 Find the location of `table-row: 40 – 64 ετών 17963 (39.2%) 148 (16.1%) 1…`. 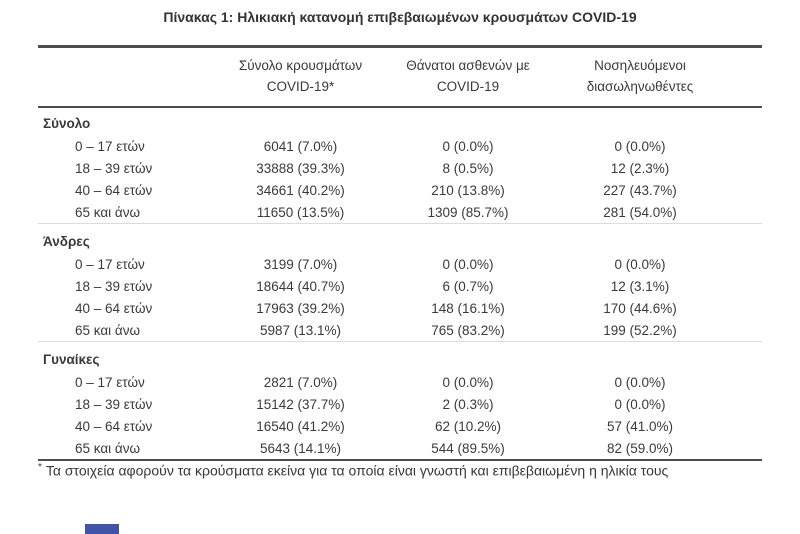

table-row: 40 – 64 ετών 17963 (39.2%) 148 (16.1%) 1… is located at coordinates (400, 308).